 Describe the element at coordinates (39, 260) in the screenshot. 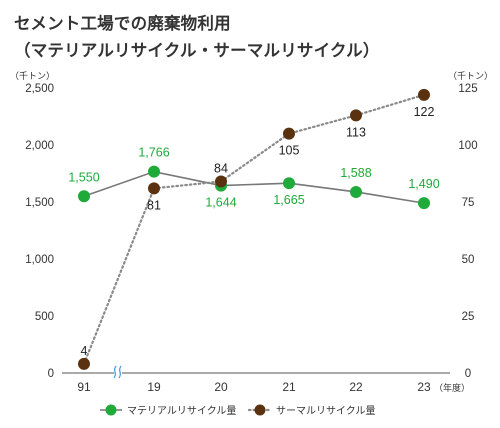

I see `y-left-tick-label: 1,000` at that location.